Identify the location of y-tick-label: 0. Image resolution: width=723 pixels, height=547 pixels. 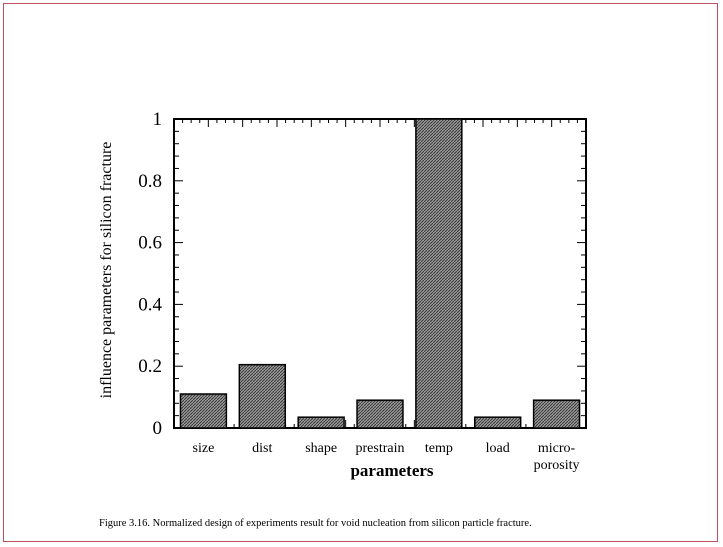
(158, 428).